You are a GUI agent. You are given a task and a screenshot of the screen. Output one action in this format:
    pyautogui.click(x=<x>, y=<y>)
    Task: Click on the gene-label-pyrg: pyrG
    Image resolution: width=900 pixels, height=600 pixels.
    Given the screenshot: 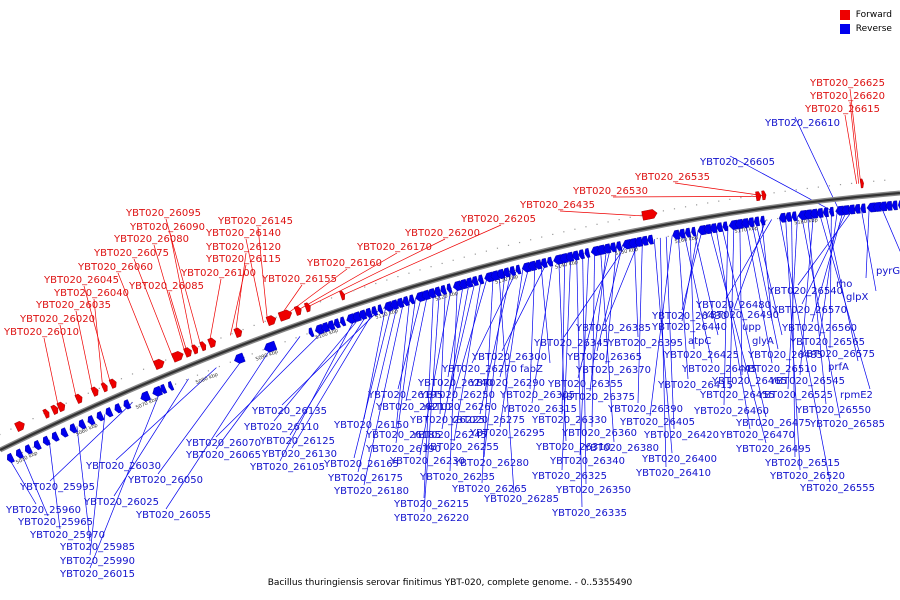 What is the action you would take?
    pyautogui.click(x=888, y=271)
    